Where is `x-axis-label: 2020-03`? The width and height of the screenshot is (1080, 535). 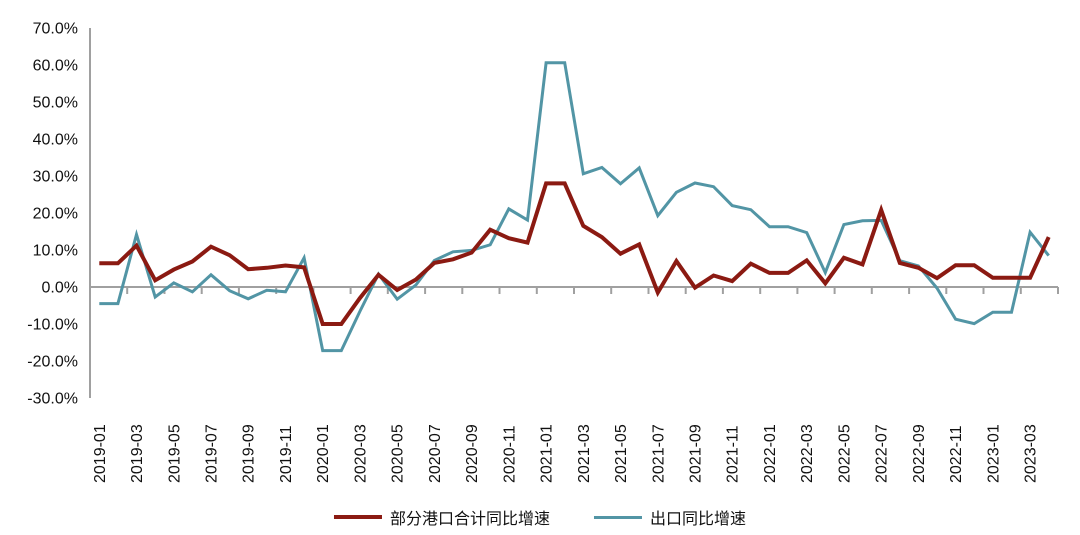 x-axis-label: 2020-03 is located at coordinates (360, 453).